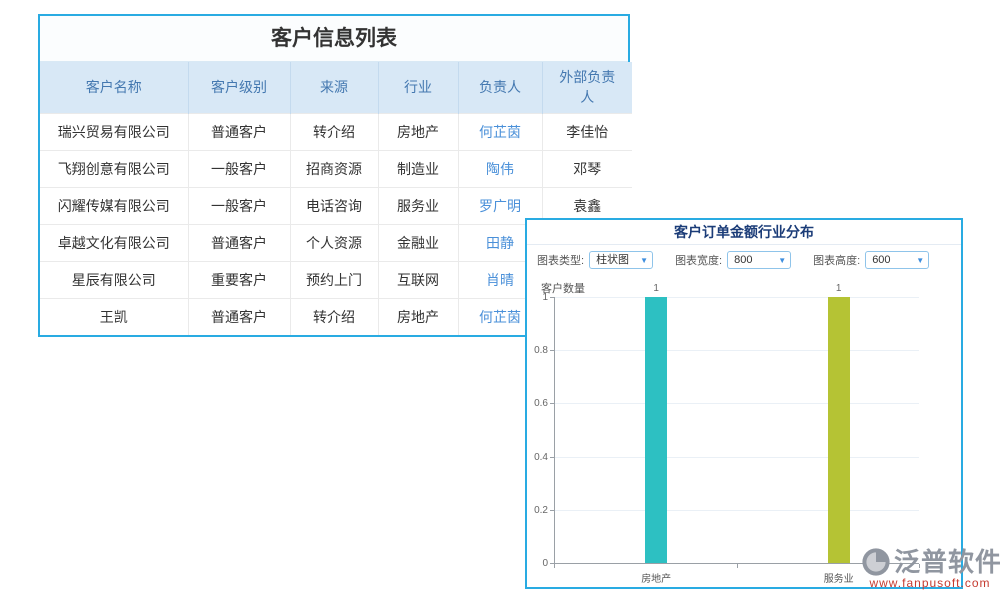 The width and height of the screenshot is (1000, 600). What do you see at coordinates (541, 404) in the screenshot?
I see `y-tick-label: 0.6` at bounding box center [541, 404].